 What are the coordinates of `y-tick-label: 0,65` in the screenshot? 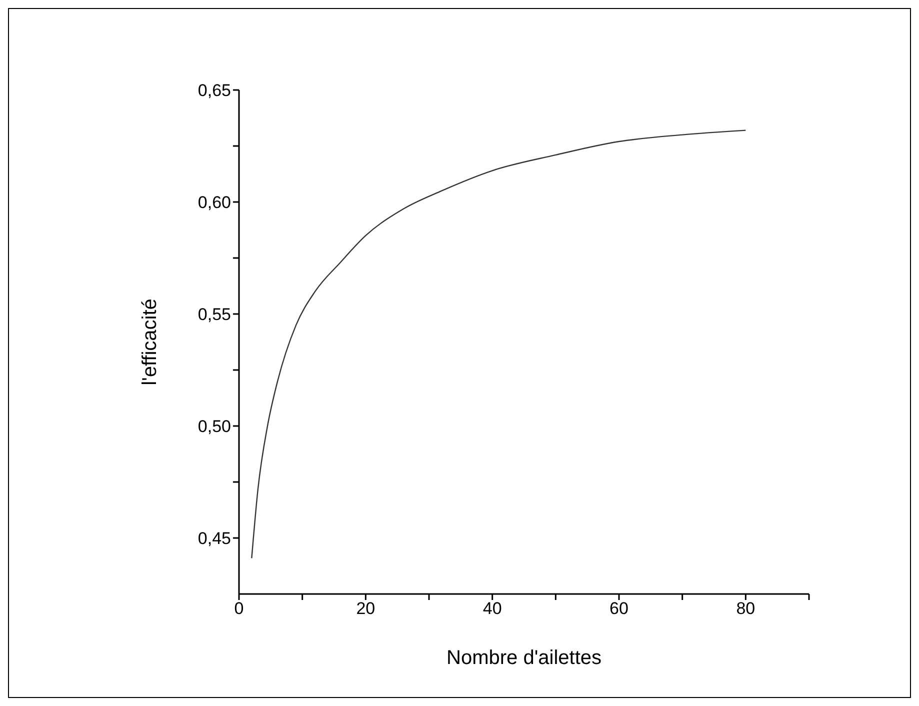 It's located at (214, 90).